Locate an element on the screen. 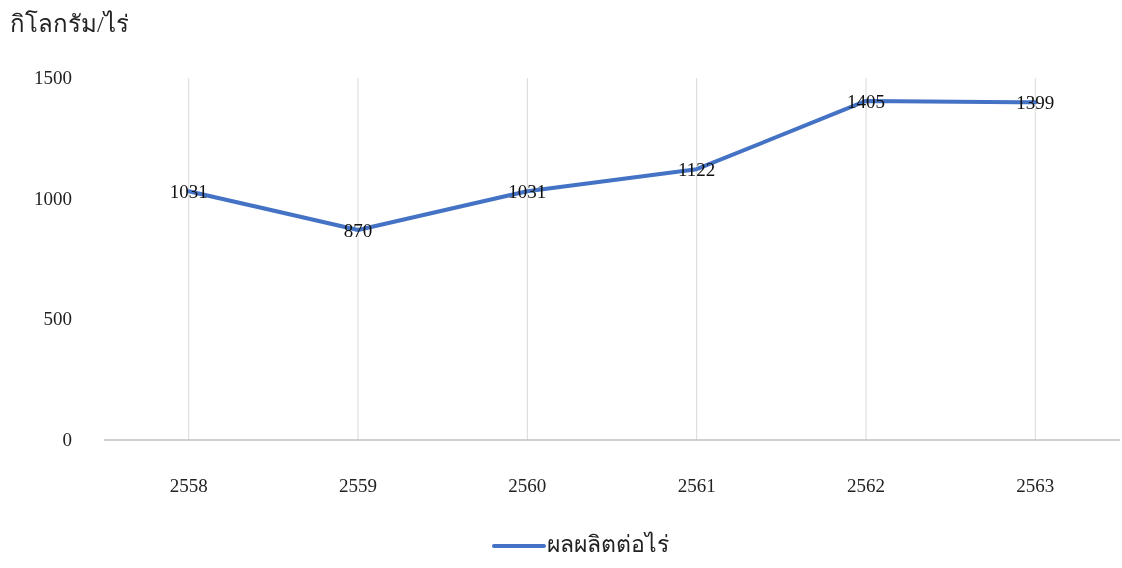 The image size is (1122, 568). x-tick-label: 2558 is located at coordinates (188, 485).